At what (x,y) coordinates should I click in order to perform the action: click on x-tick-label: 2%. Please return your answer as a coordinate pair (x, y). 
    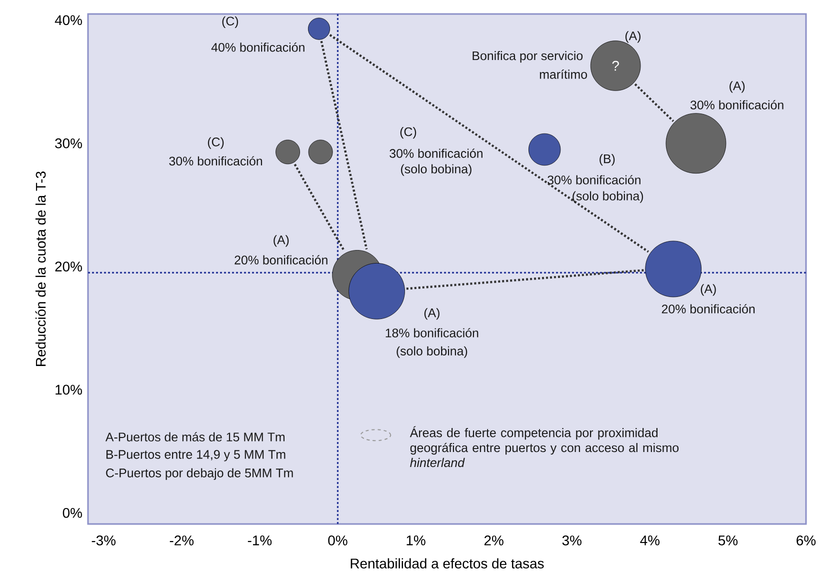
    Looking at the image, I should click on (494, 541).